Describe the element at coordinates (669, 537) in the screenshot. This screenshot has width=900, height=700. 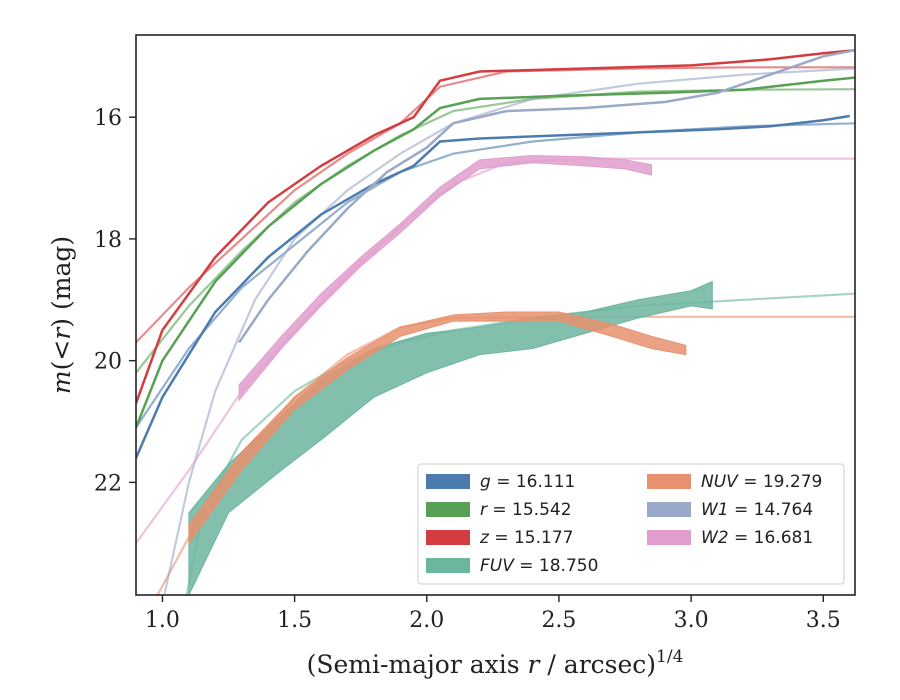
I see `legend-swatch-w2` at that location.